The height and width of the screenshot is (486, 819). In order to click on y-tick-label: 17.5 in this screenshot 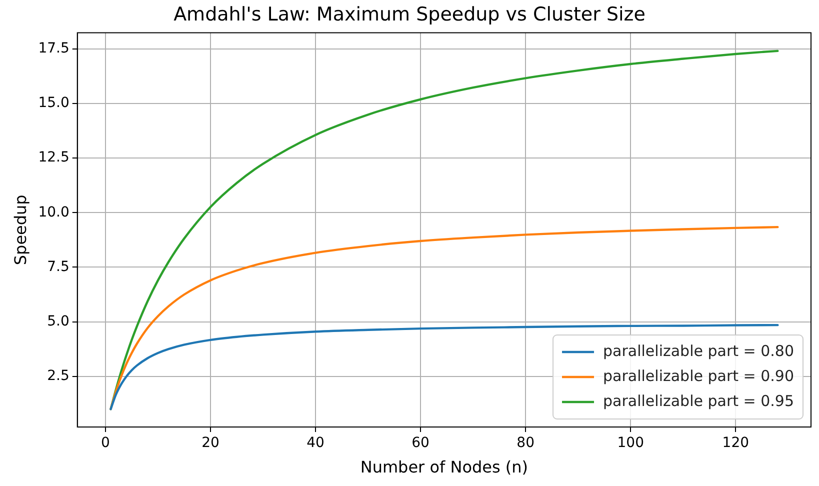, I will do `click(54, 48)`.